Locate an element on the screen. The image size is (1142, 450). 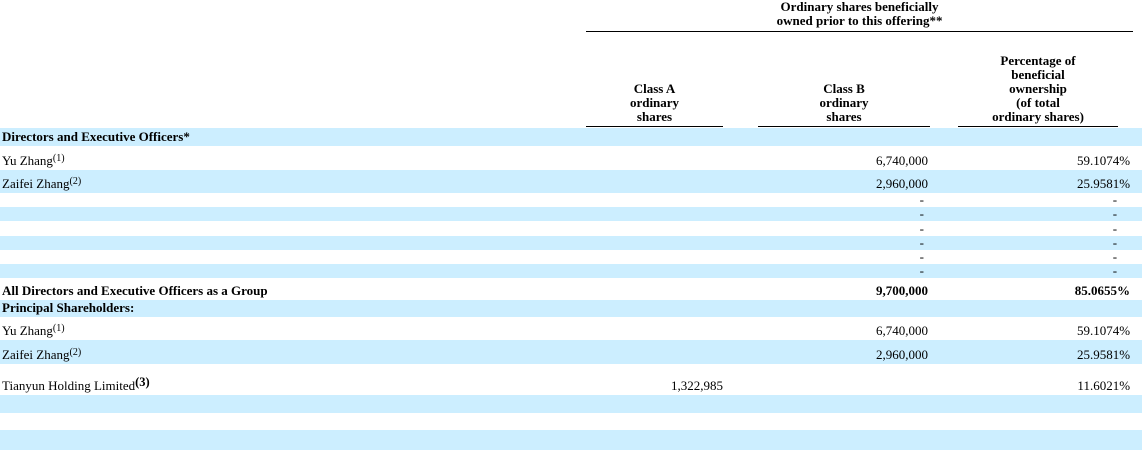
column-header-class-a: Class A ordinary shares is located at coordinates (655, 80).